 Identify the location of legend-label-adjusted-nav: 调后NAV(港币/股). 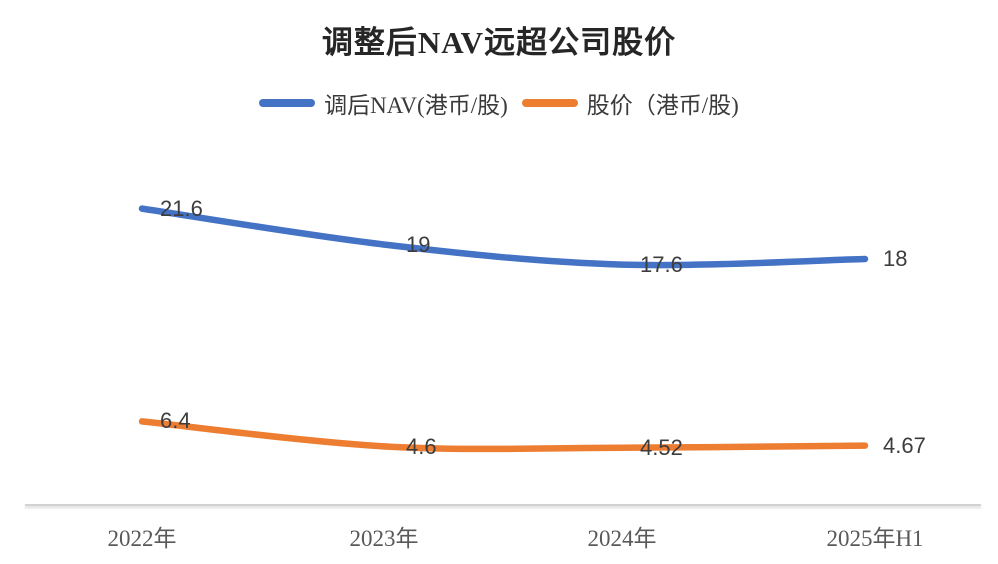
(416, 105).